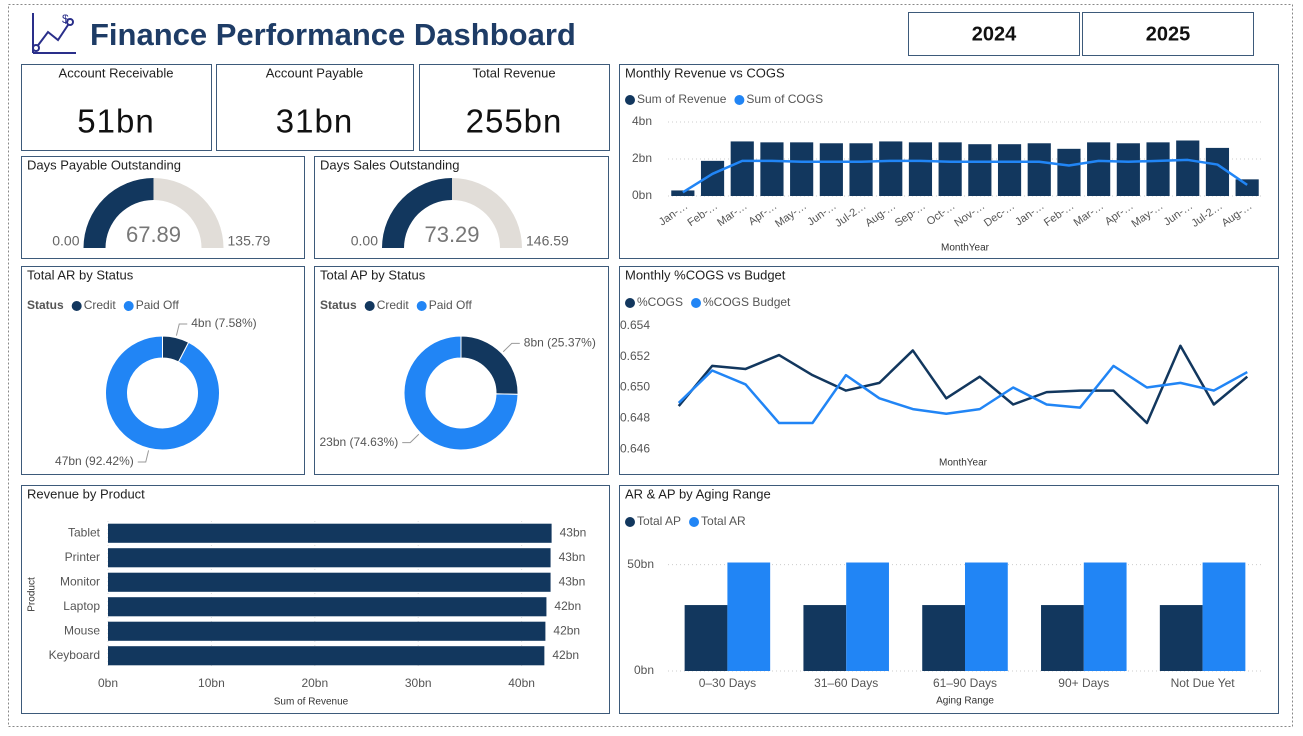 This screenshot has width=1303, height=736. Describe the element at coordinates (211, 683) in the screenshot. I see `x-tick-label: 10bn` at that location.